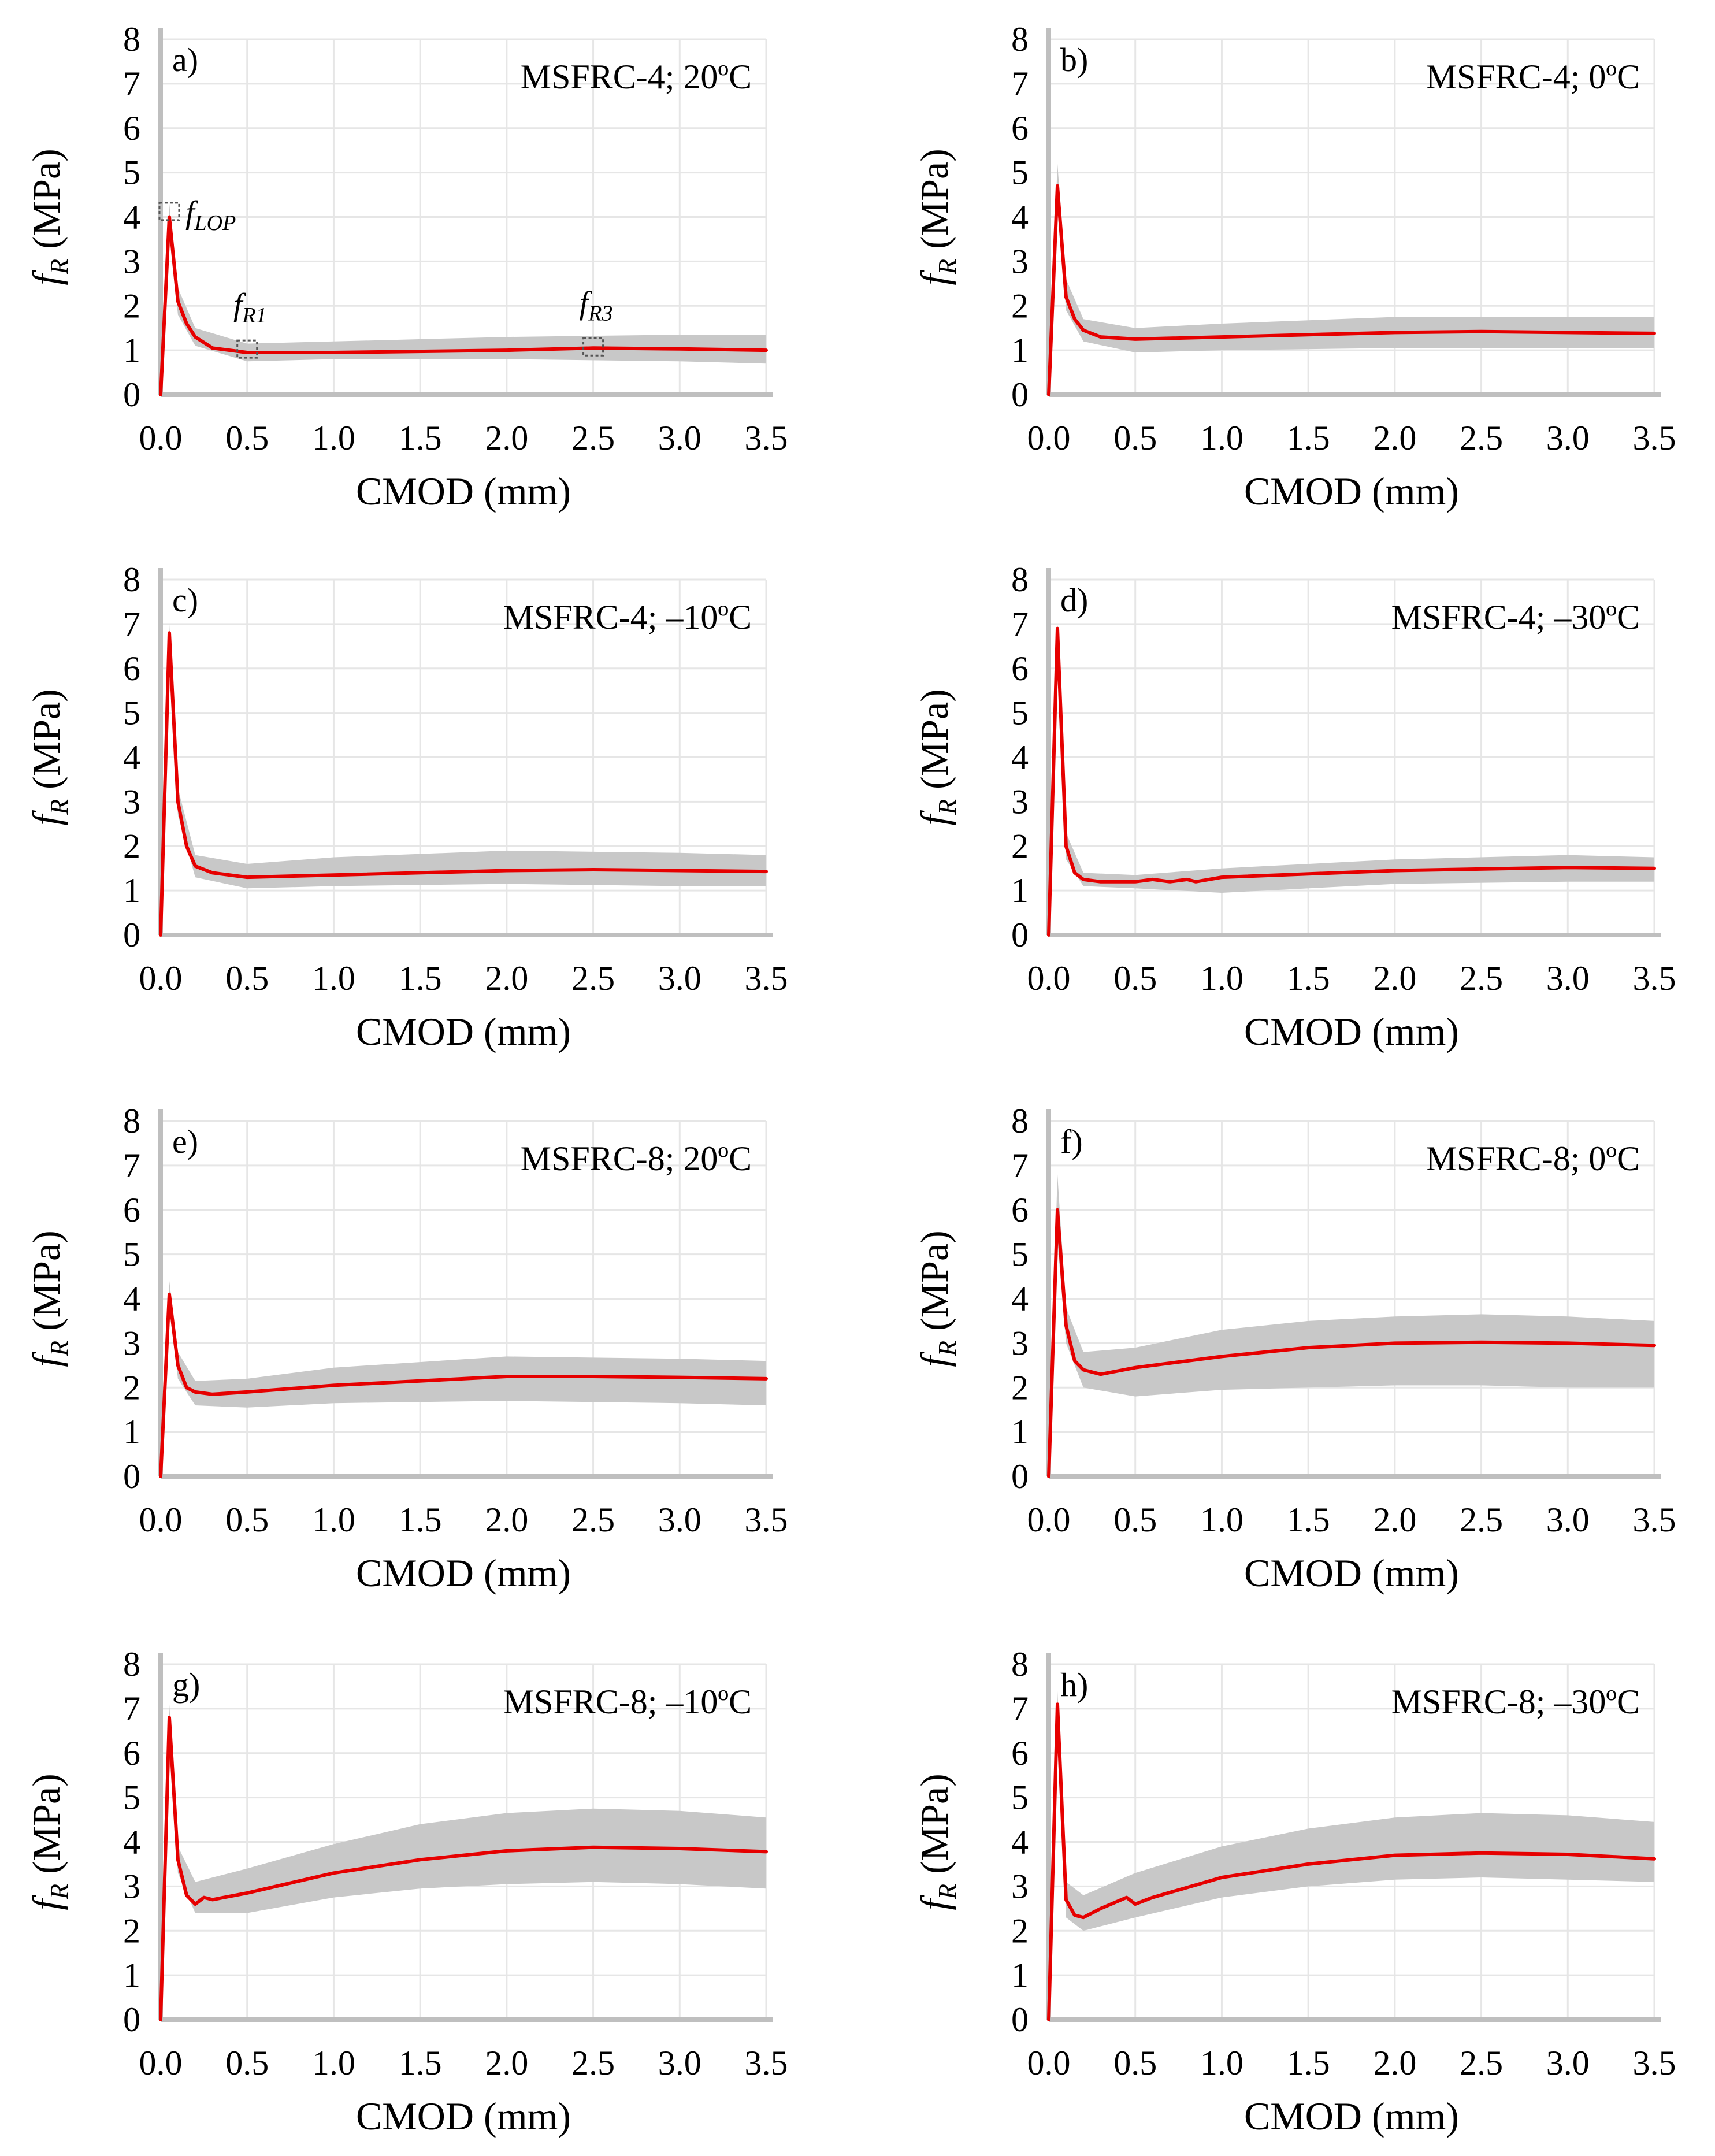 The height and width of the screenshot is (2156, 1715). What do you see at coordinates (1020, 624) in the screenshot?
I see `y-tick-label: 7` at bounding box center [1020, 624].